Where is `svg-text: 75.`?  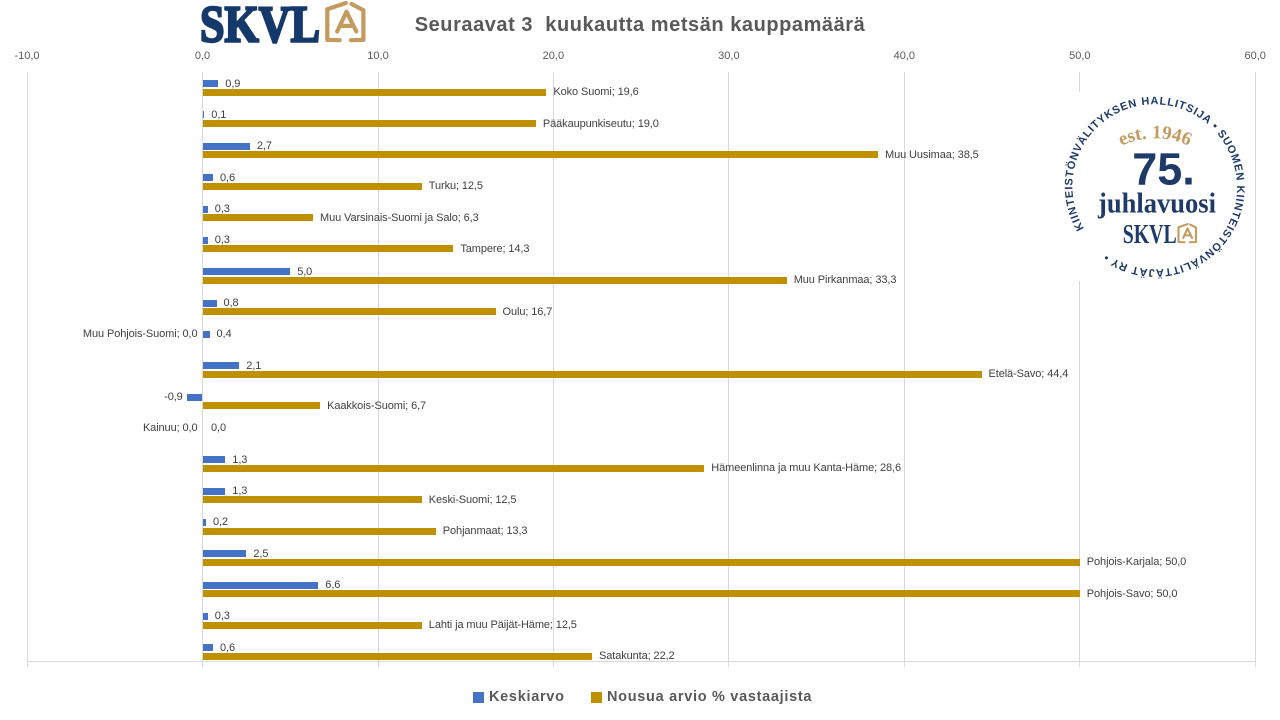 svg-text: 75. is located at coordinates (1163, 169).